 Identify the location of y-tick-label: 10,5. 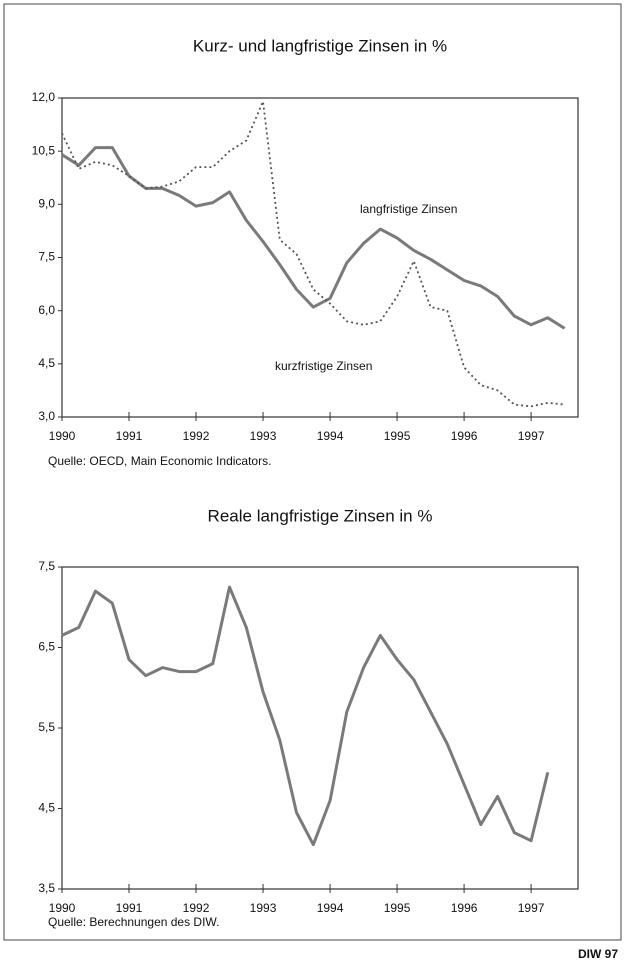
(44, 150).